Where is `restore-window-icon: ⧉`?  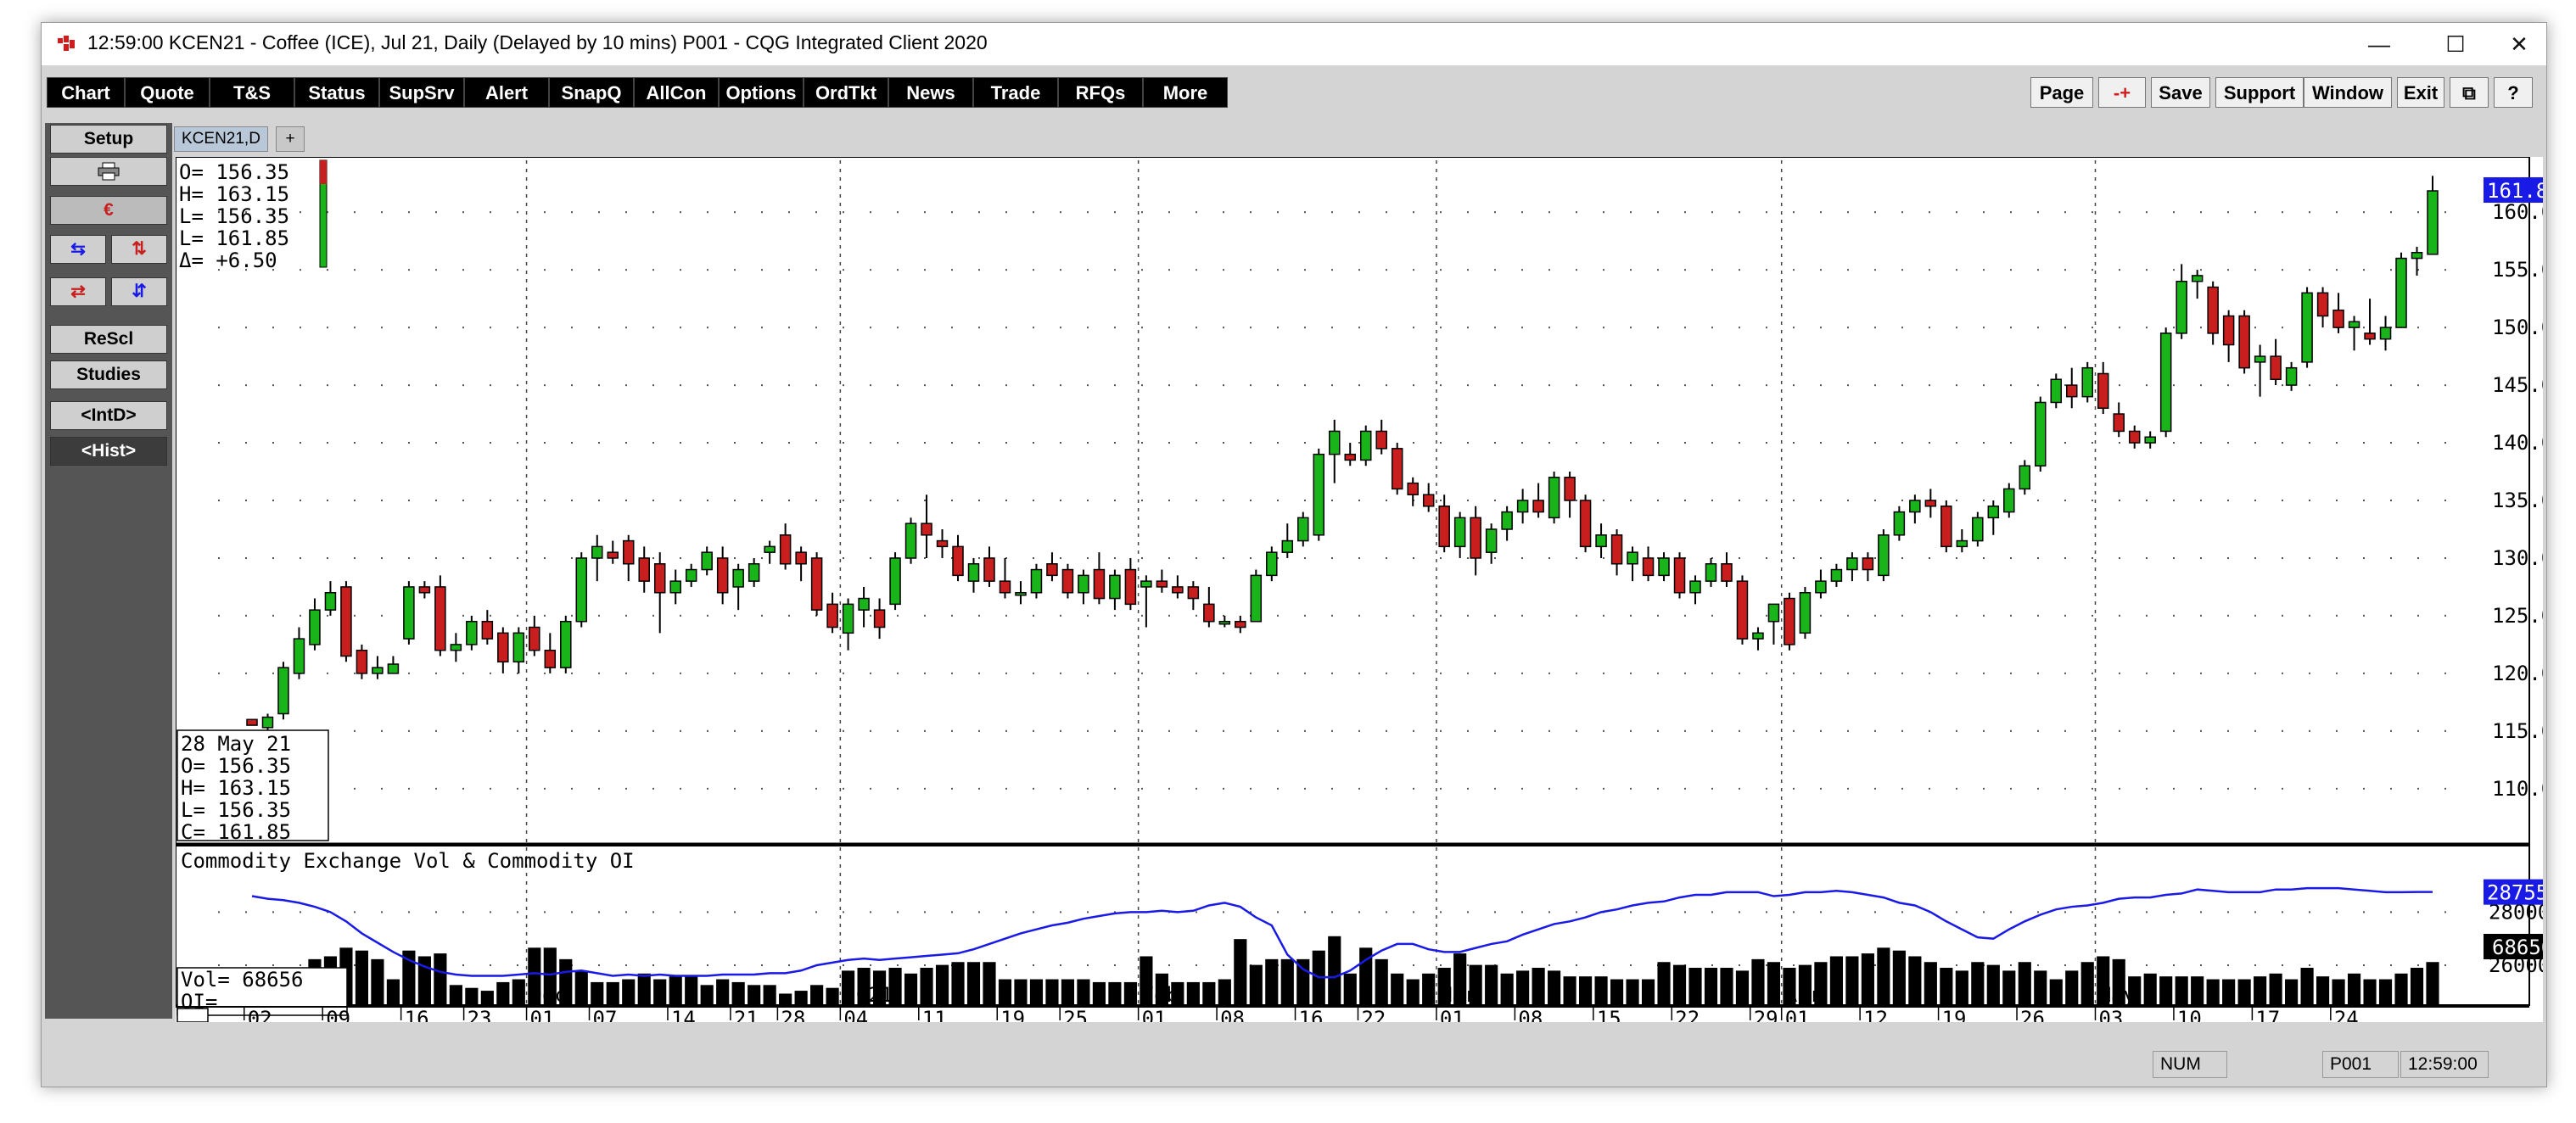
restore-window-icon: ⧉ is located at coordinates (2470, 92).